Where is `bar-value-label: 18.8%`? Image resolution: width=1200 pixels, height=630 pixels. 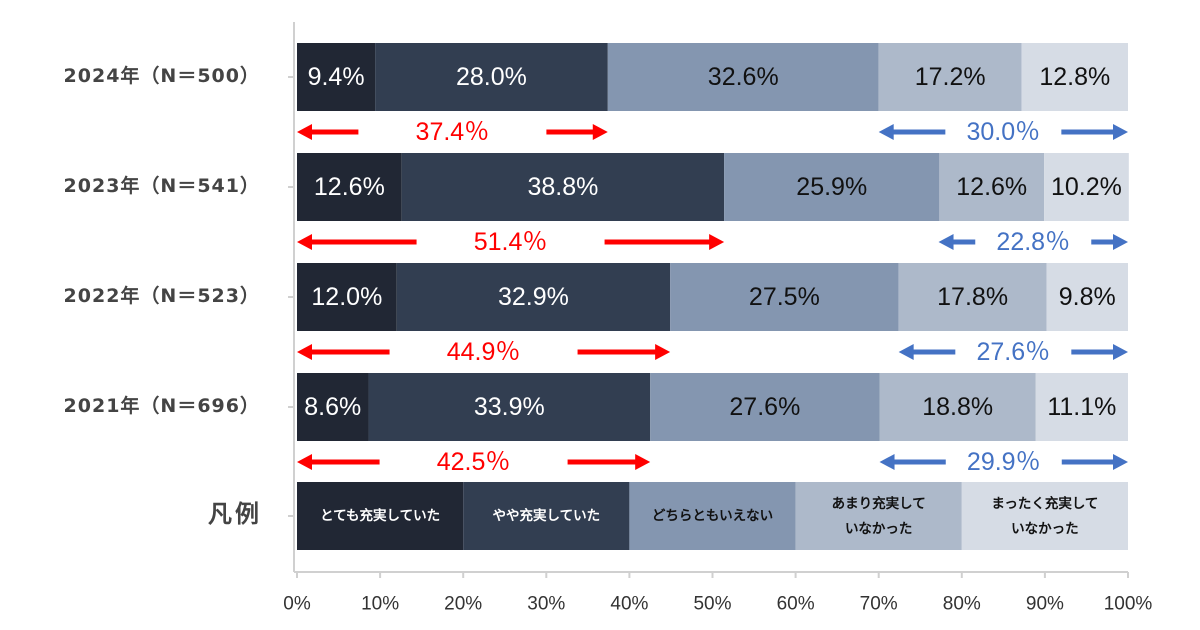
bar-value-label: 18.8% is located at coordinates (957, 407).